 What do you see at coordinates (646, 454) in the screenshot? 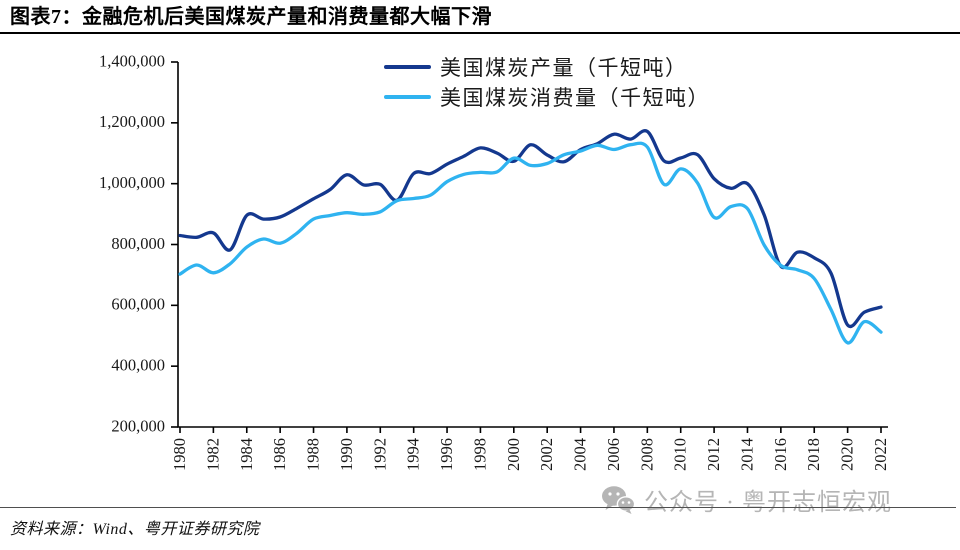
I see `x-tick-label: 2008` at bounding box center [646, 454].